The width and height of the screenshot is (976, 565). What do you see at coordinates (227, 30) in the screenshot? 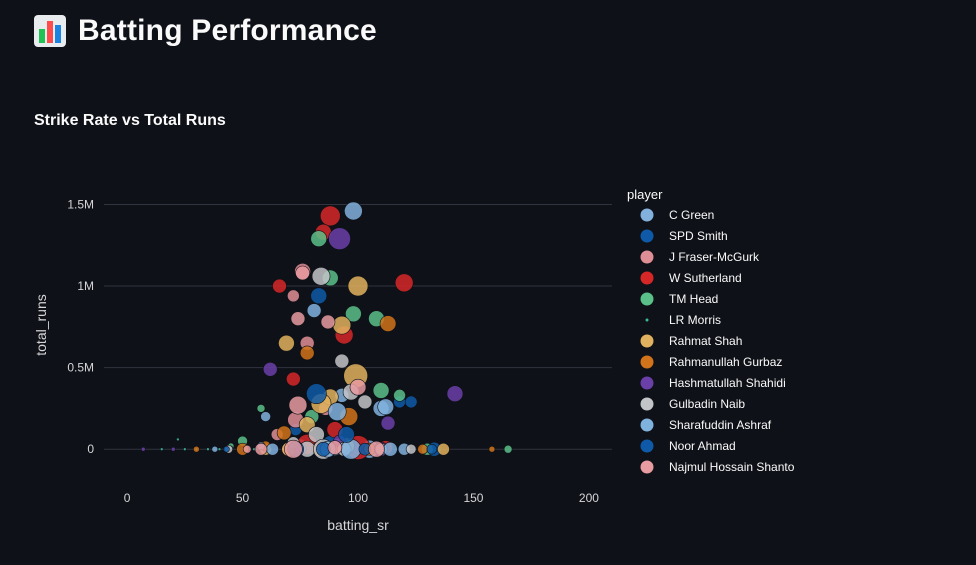
I see `page-title: Batting Performance` at bounding box center [227, 30].